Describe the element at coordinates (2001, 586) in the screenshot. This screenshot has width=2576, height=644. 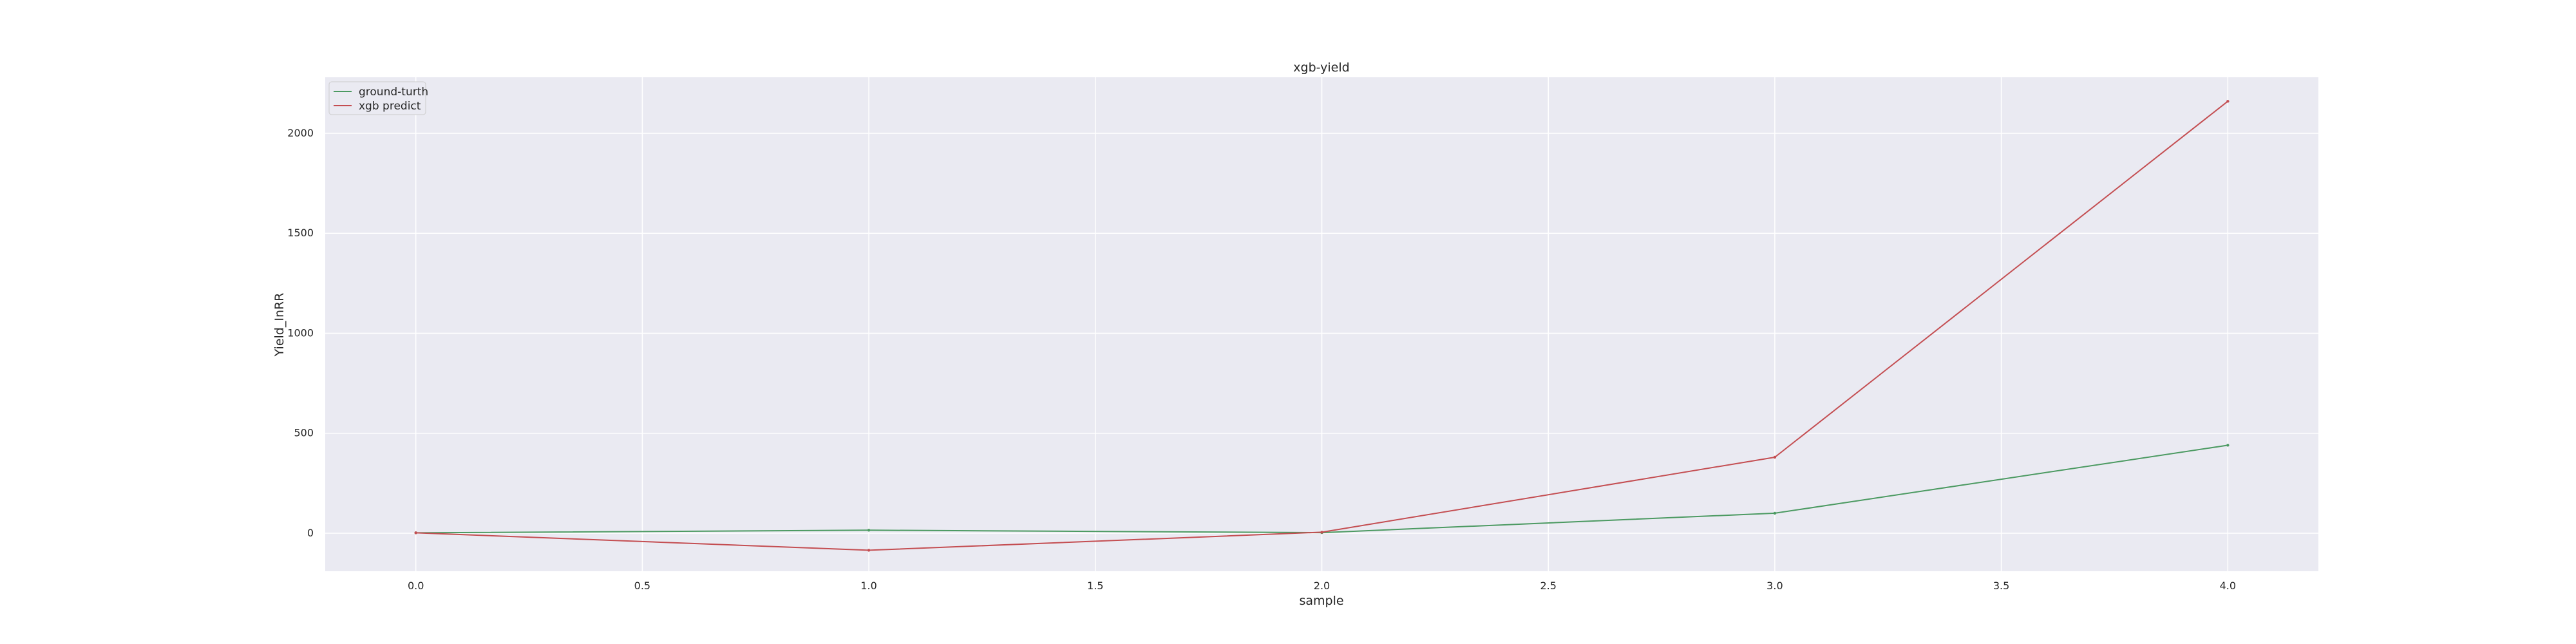
I see `x-tick-label: 3.5` at that location.